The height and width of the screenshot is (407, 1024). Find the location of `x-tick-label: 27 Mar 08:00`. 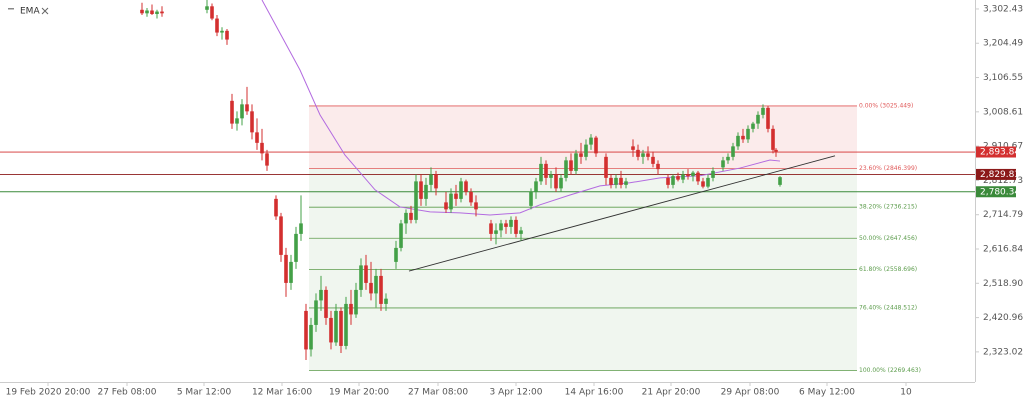

x-tick-label: 27 Mar 08:00 is located at coordinates (438, 393).